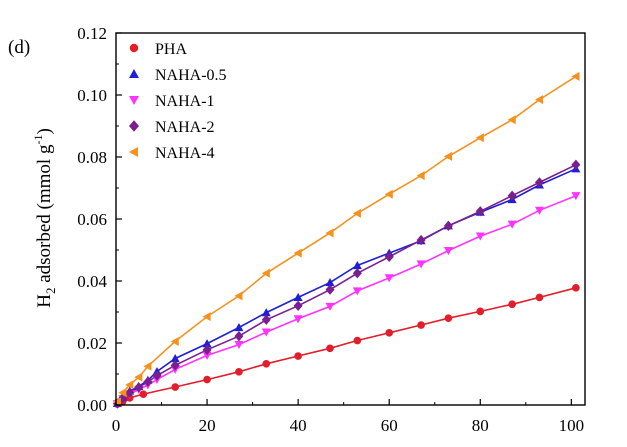 The image size is (627, 447). What do you see at coordinates (171, 49) in the screenshot?
I see `legend-label-0: PHA` at bounding box center [171, 49].